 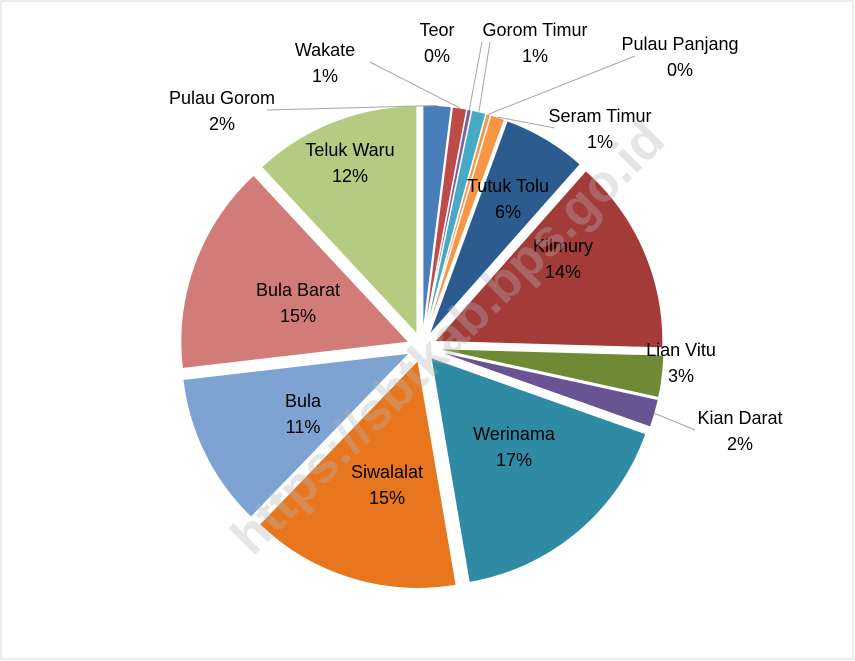 I want to click on category-label: Bula Barat, so click(x=298, y=290).